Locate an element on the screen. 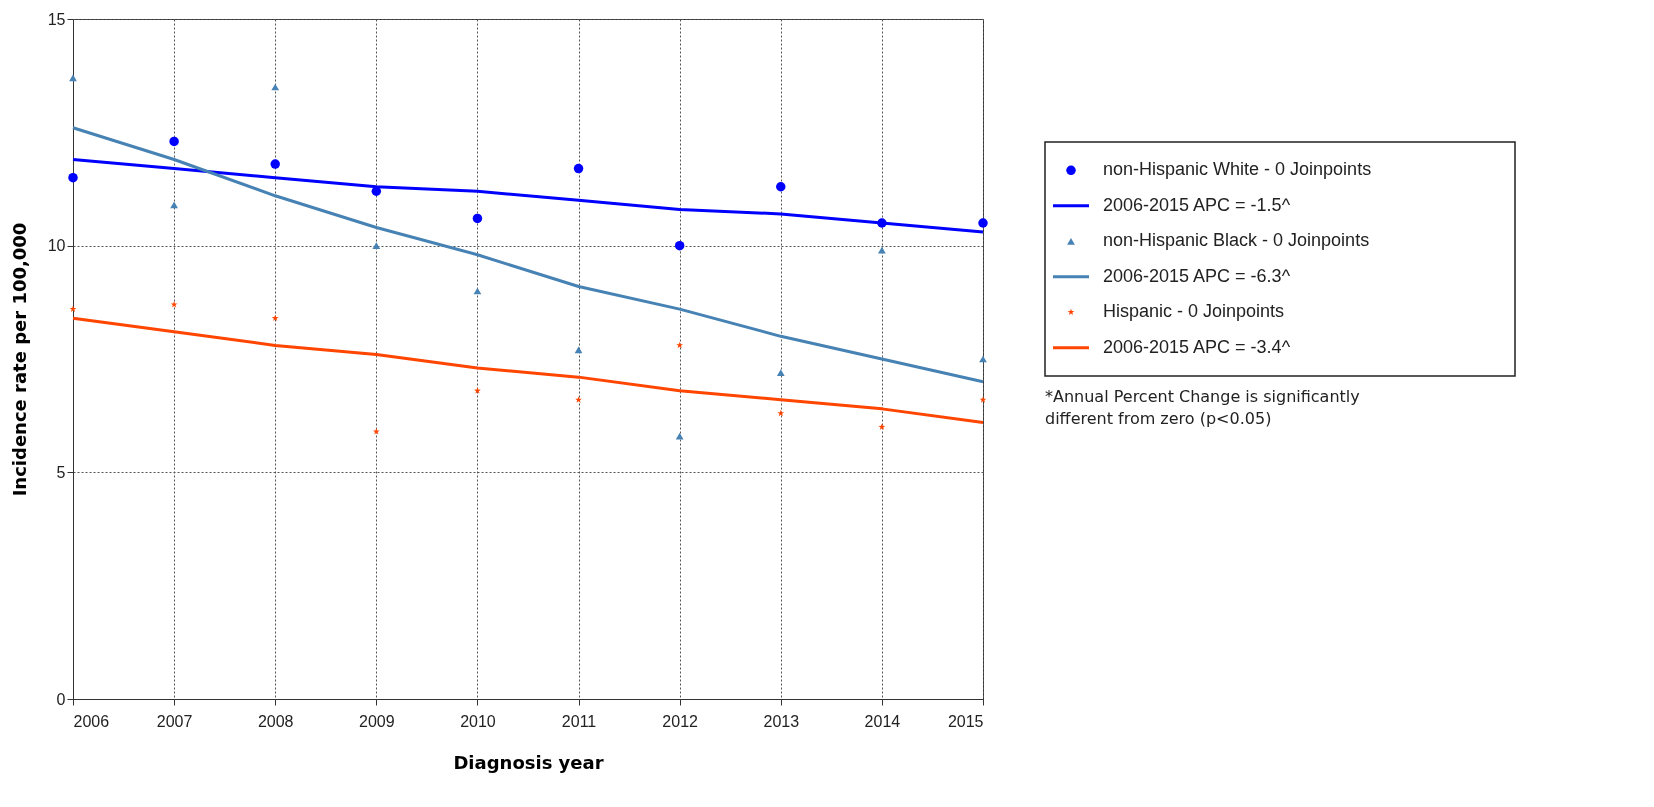  x-tick-label: 2006 is located at coordinates (91, 721).